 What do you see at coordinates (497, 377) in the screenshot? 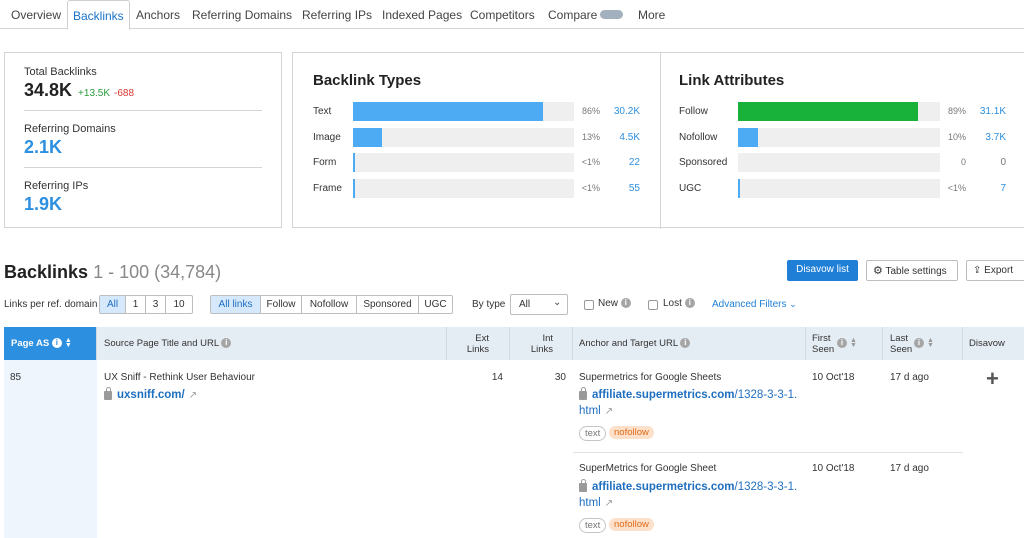
I see `ext-links-value: 14` at bounding box center [497, 377].